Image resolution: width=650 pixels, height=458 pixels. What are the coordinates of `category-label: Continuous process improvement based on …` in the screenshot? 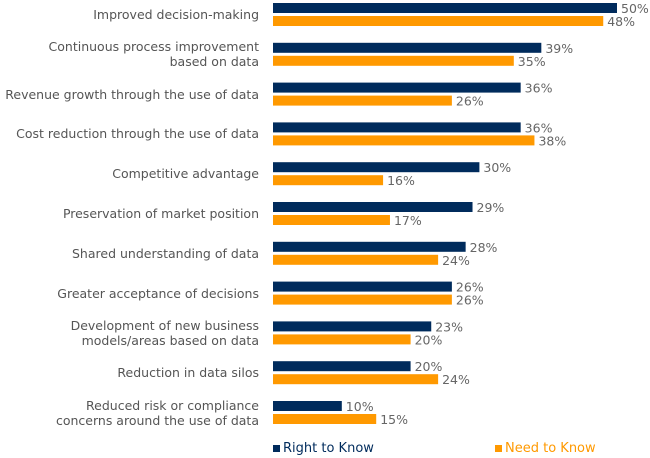 It's located at (153, 54).